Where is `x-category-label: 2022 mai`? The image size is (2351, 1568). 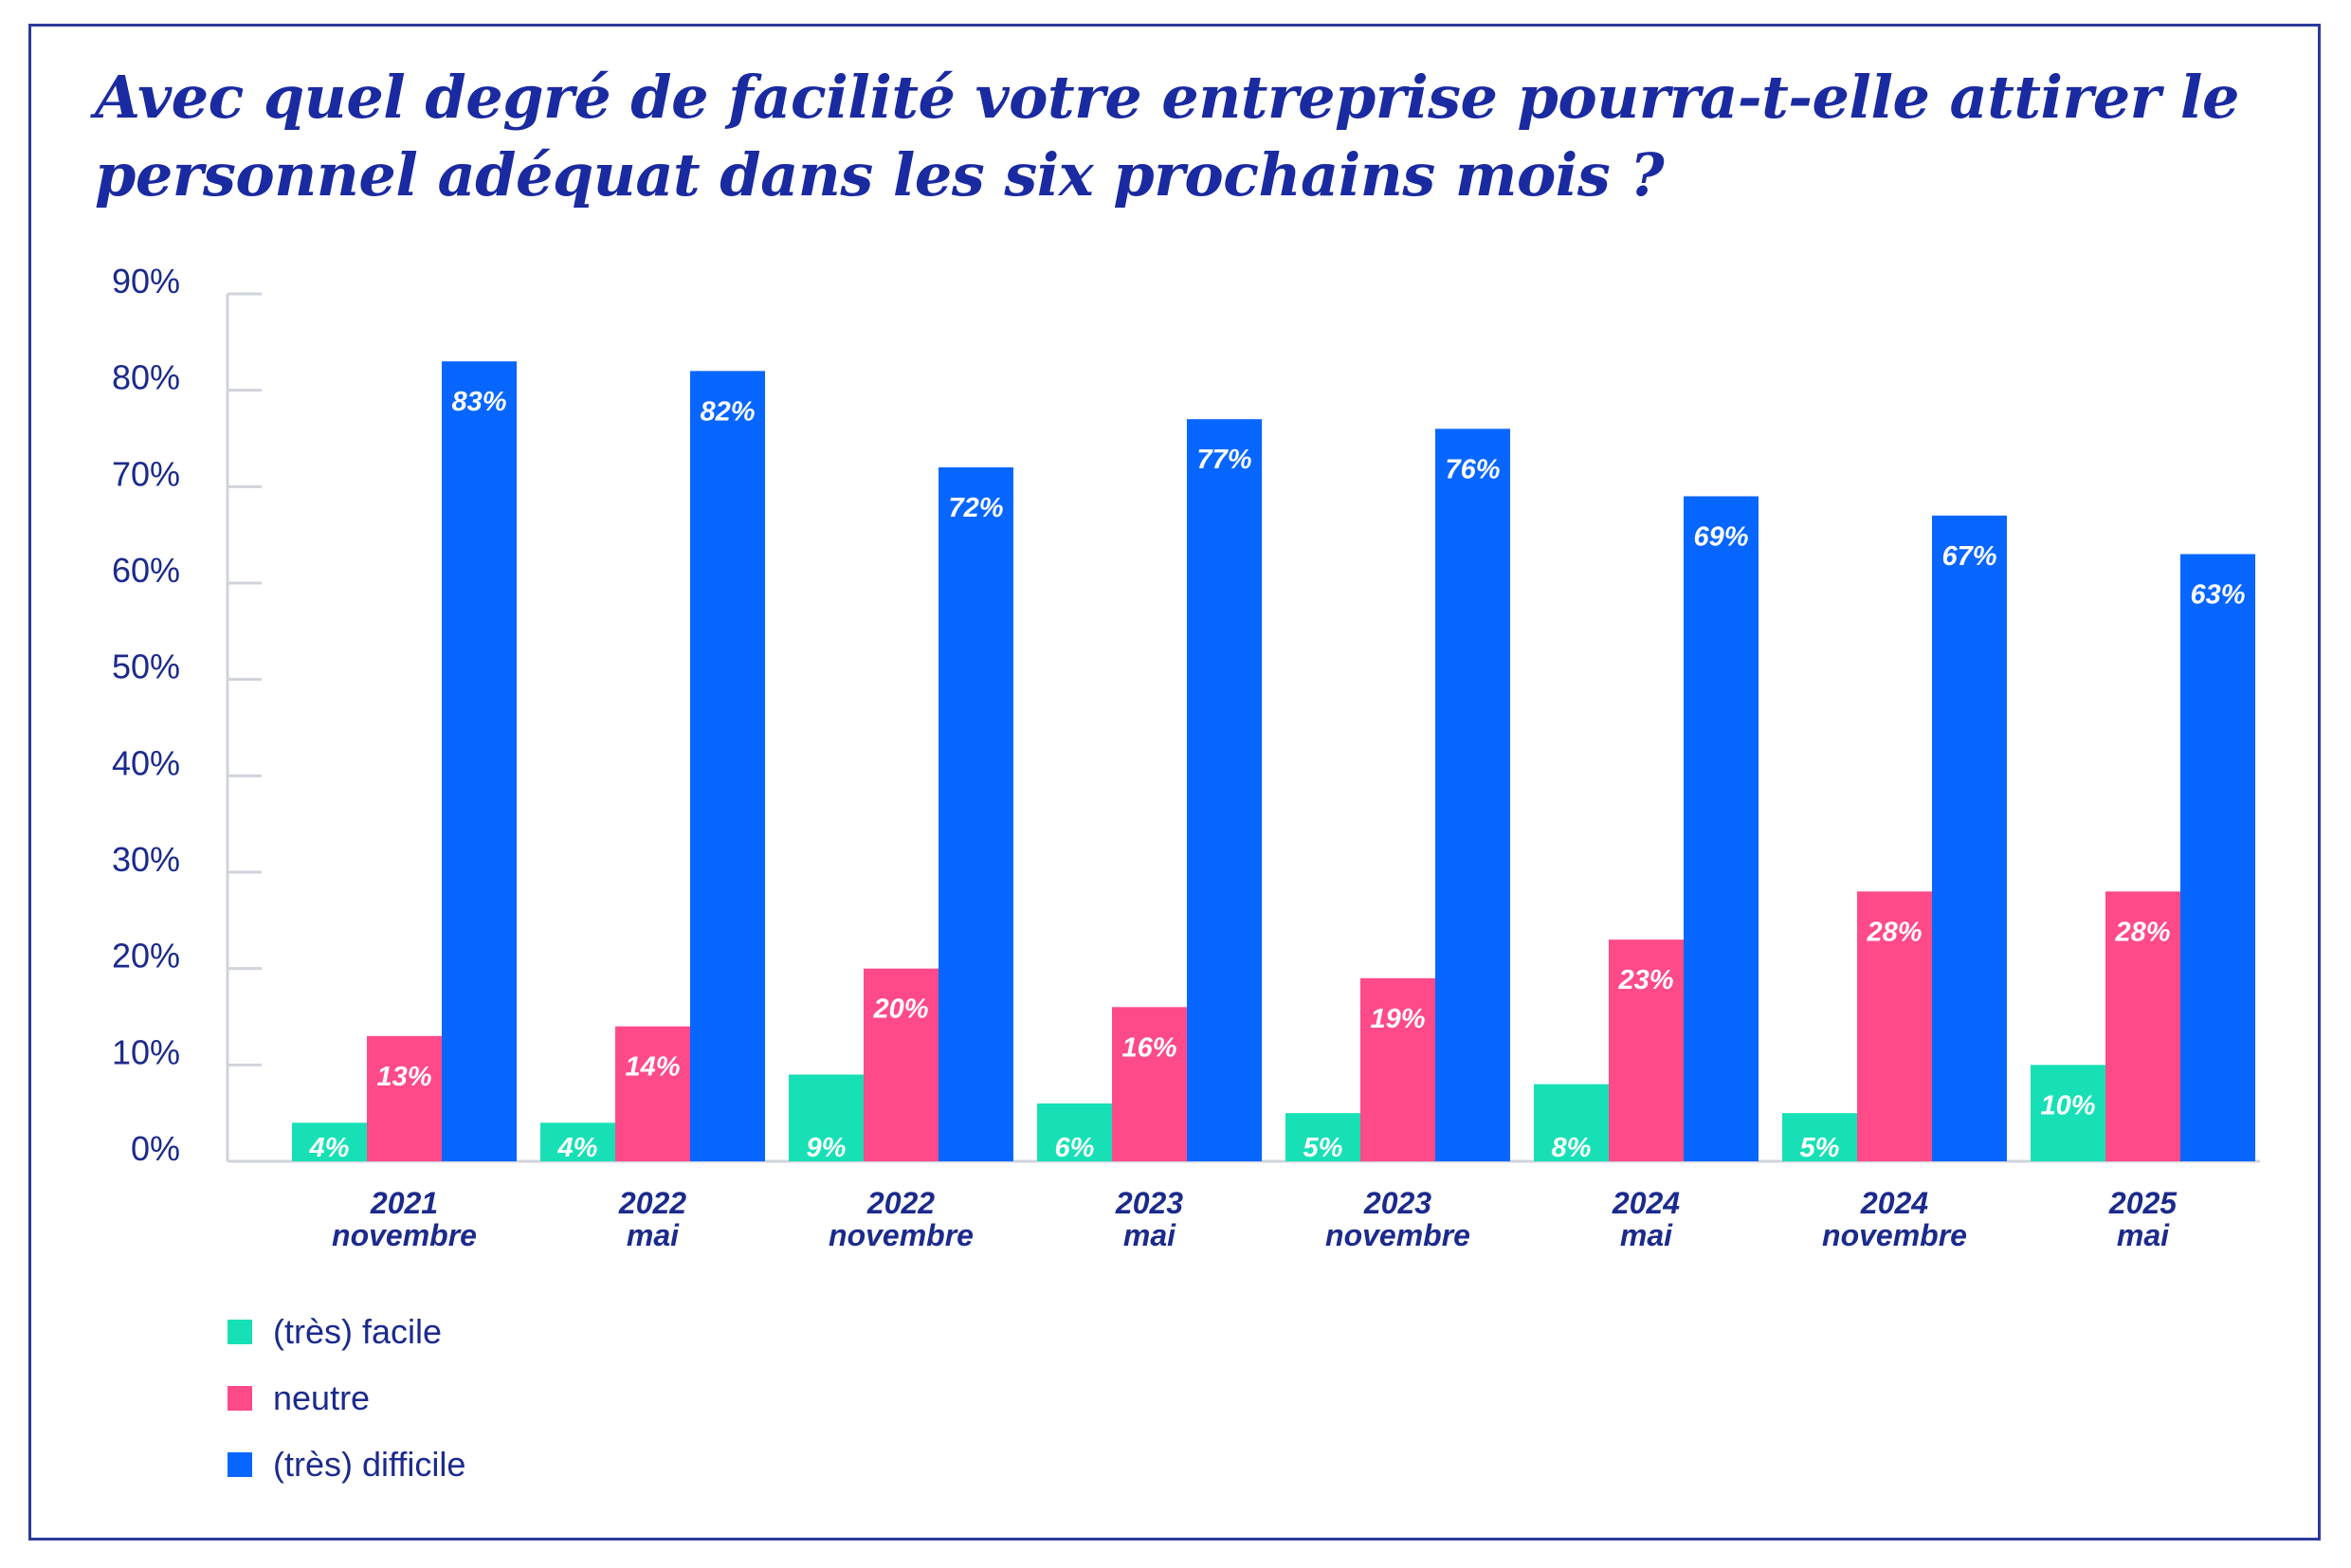 x-category-label: 2022 mai is located at coordinates (652, 1219).